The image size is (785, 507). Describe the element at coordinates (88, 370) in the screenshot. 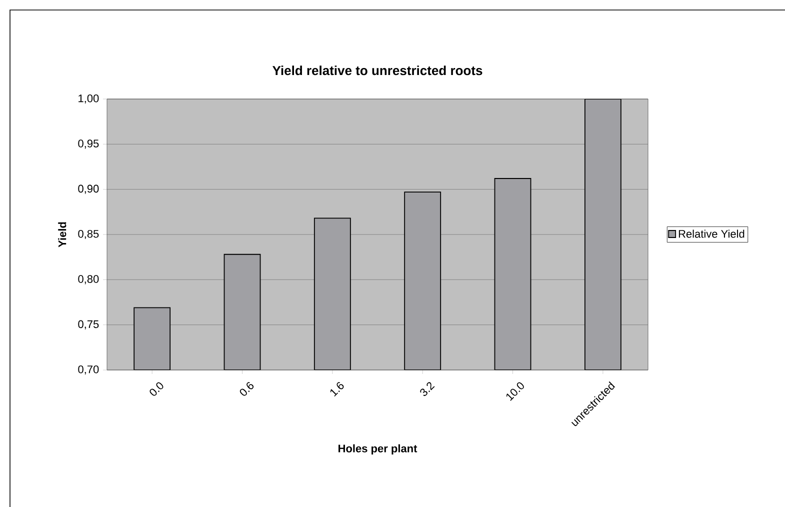

I see `y-tick-label: 0,70` at that location.